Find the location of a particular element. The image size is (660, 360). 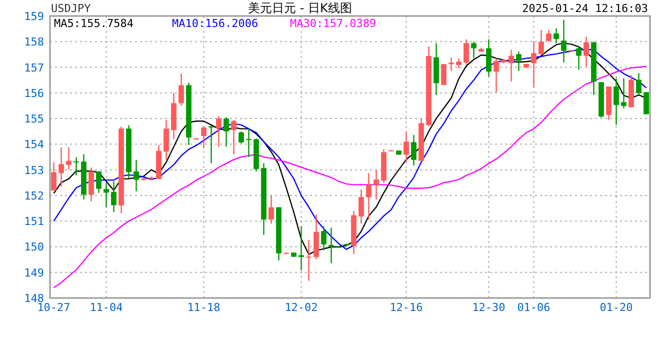

x-tick-label: 11-18 is located at coordinates (203, 307).